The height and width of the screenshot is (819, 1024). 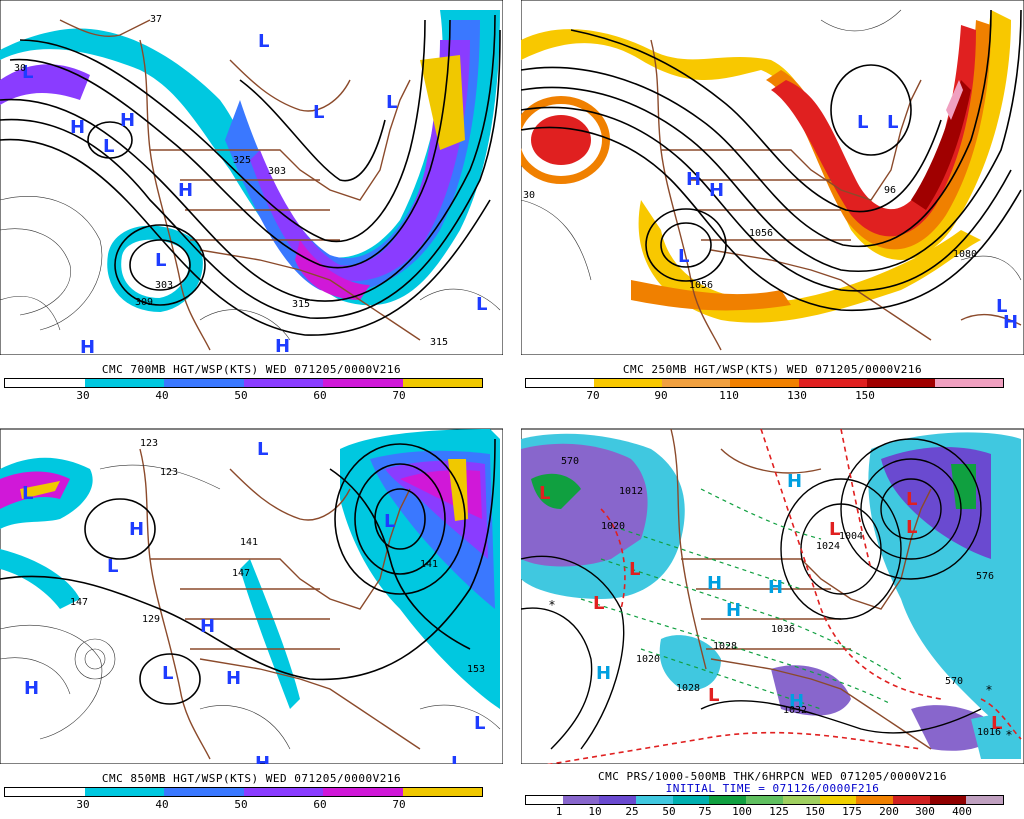 I want to click on colorbar-prs, so click(x=764, y=800).